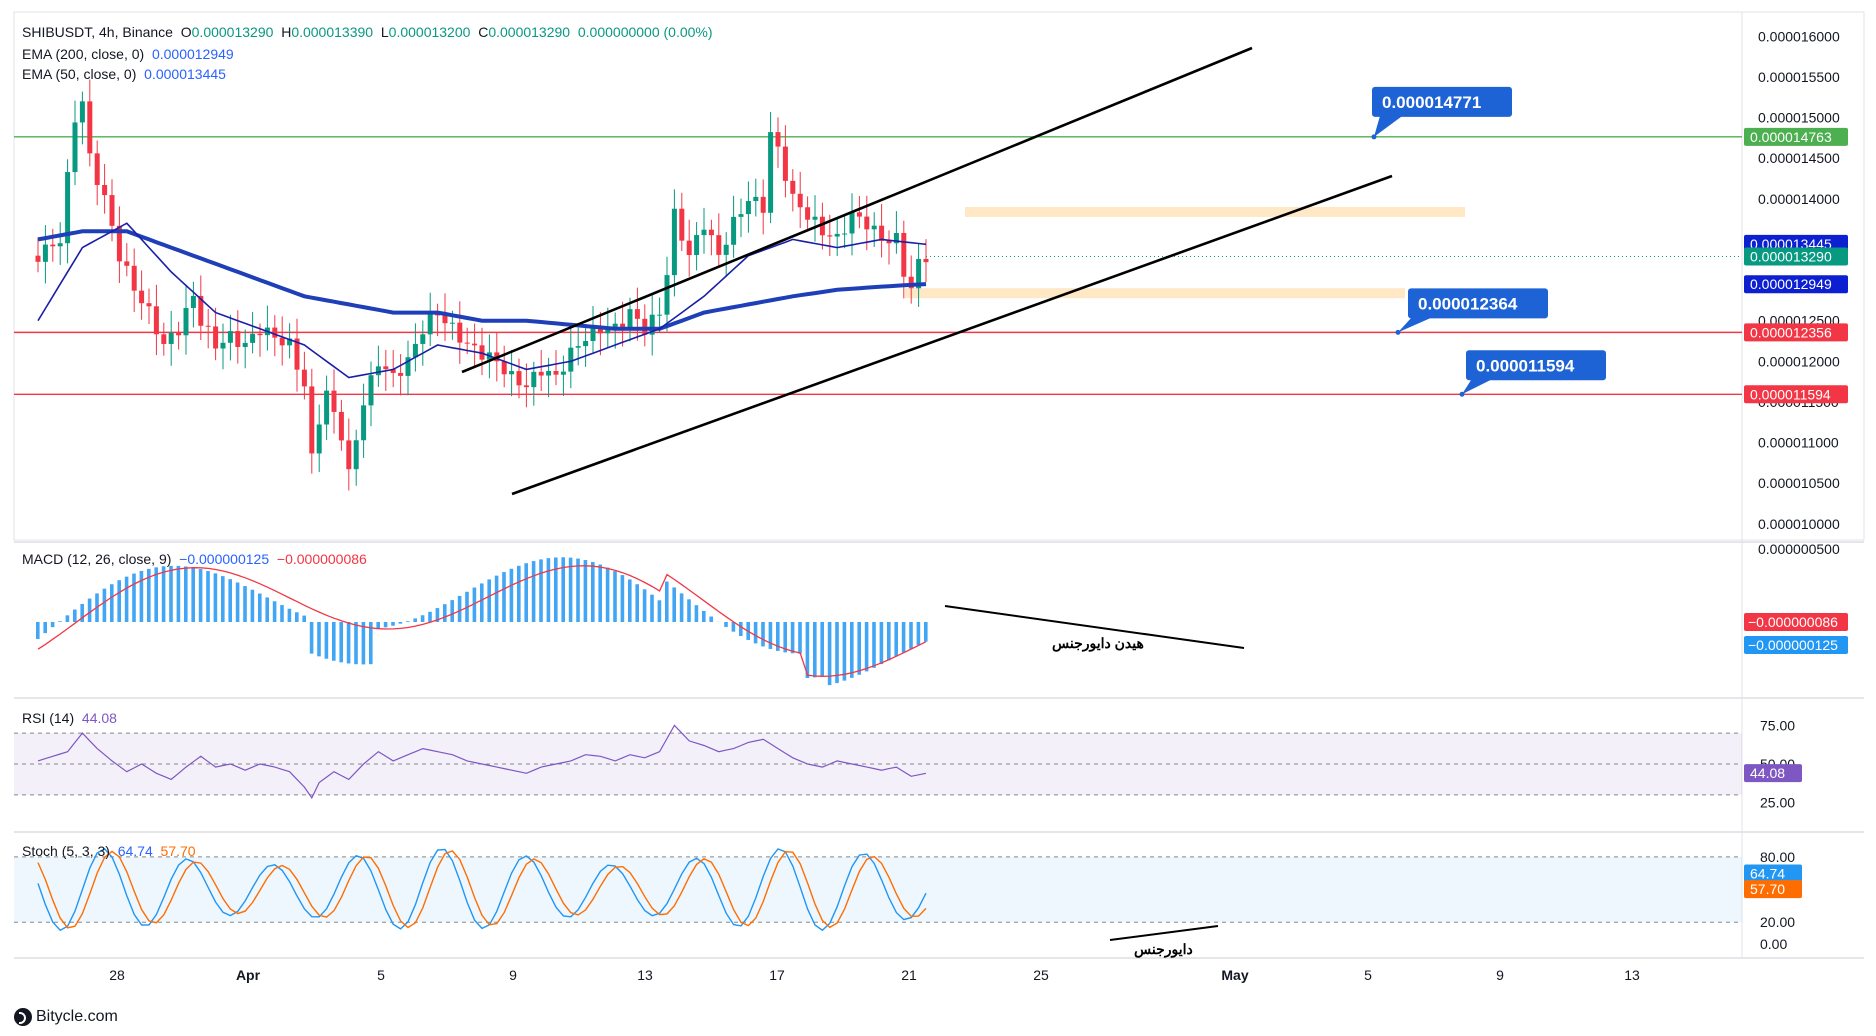  I want to click on ema200-legend: EMA (200, close, 0) 0.000012949, so click(128, 54).